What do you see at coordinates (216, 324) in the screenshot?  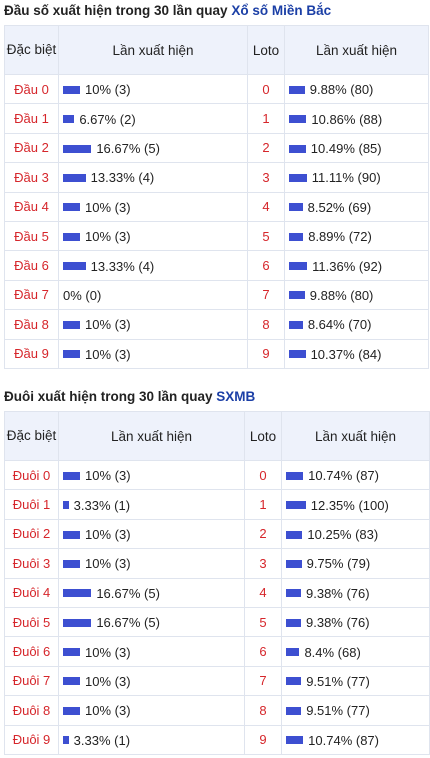 I see `table-row: Đầu 8 10% (3) 8 8.64% (70)` at bounding box center [216, 324].